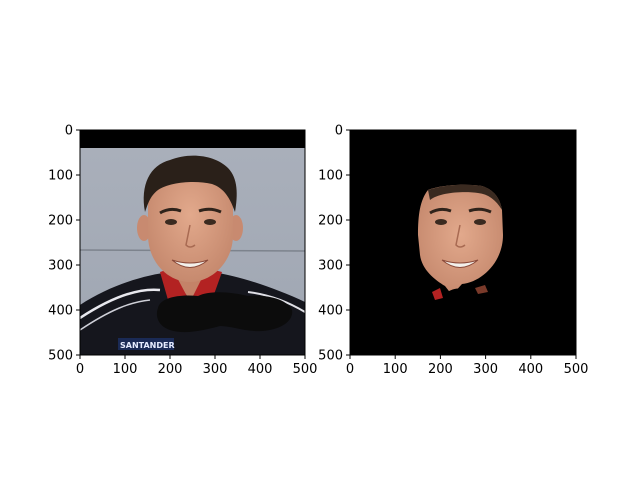  I want to click on original-ytick-label: 400, so click(60, 311).